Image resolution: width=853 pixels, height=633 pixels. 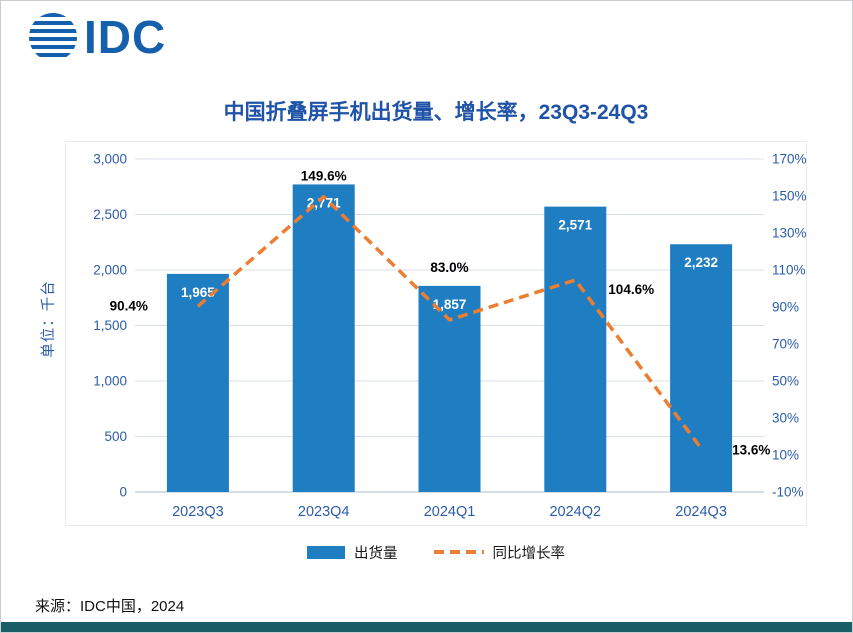 What do you see at coordinates (788, 492) in the screenshot?
I see `right-axis-tick: -10%` at bounding box center [788, 492].